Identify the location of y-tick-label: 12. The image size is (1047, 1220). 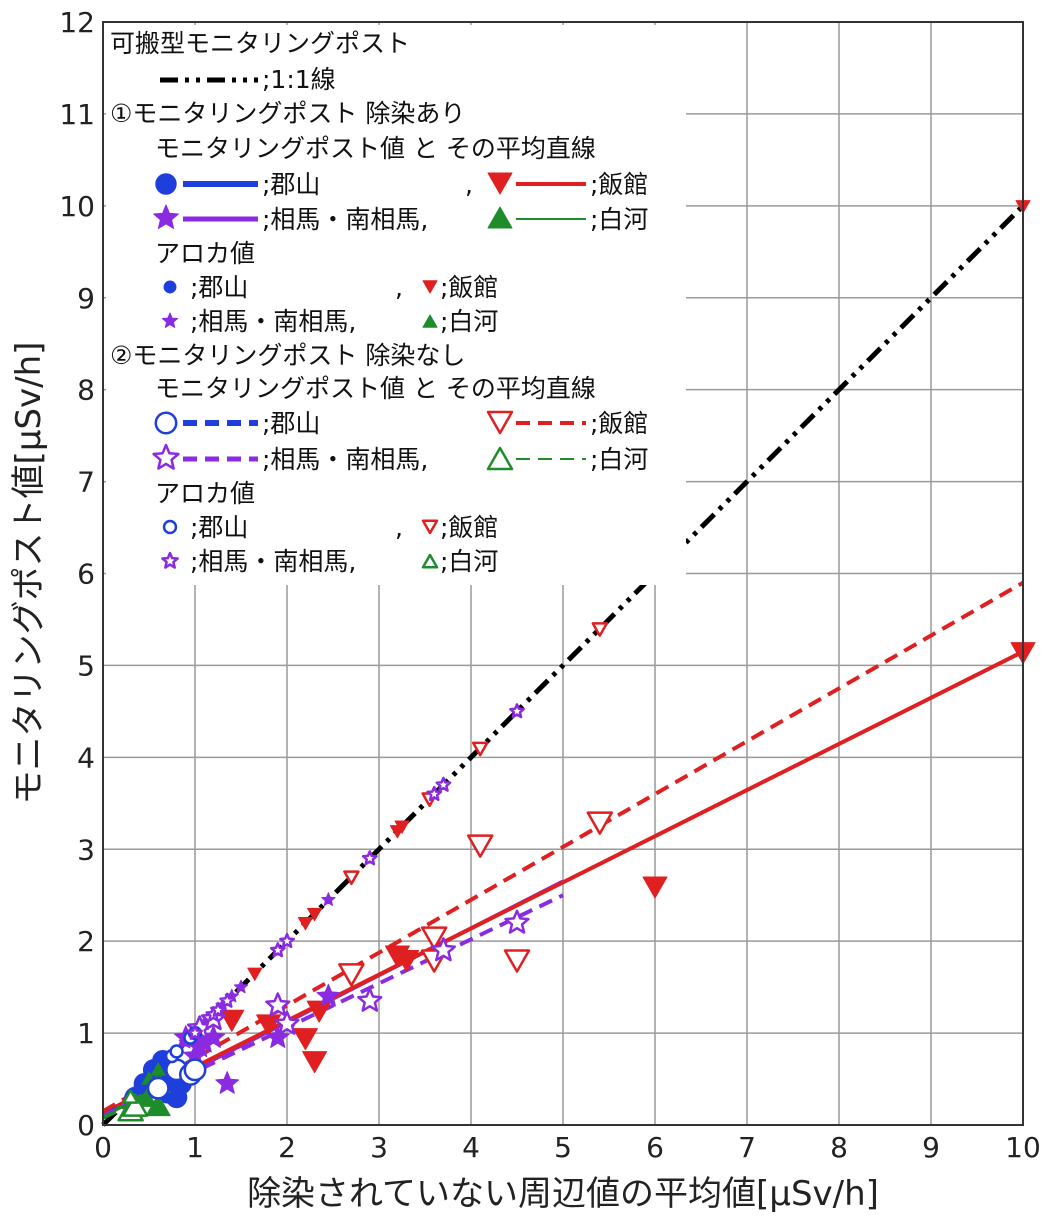
(77, 22).